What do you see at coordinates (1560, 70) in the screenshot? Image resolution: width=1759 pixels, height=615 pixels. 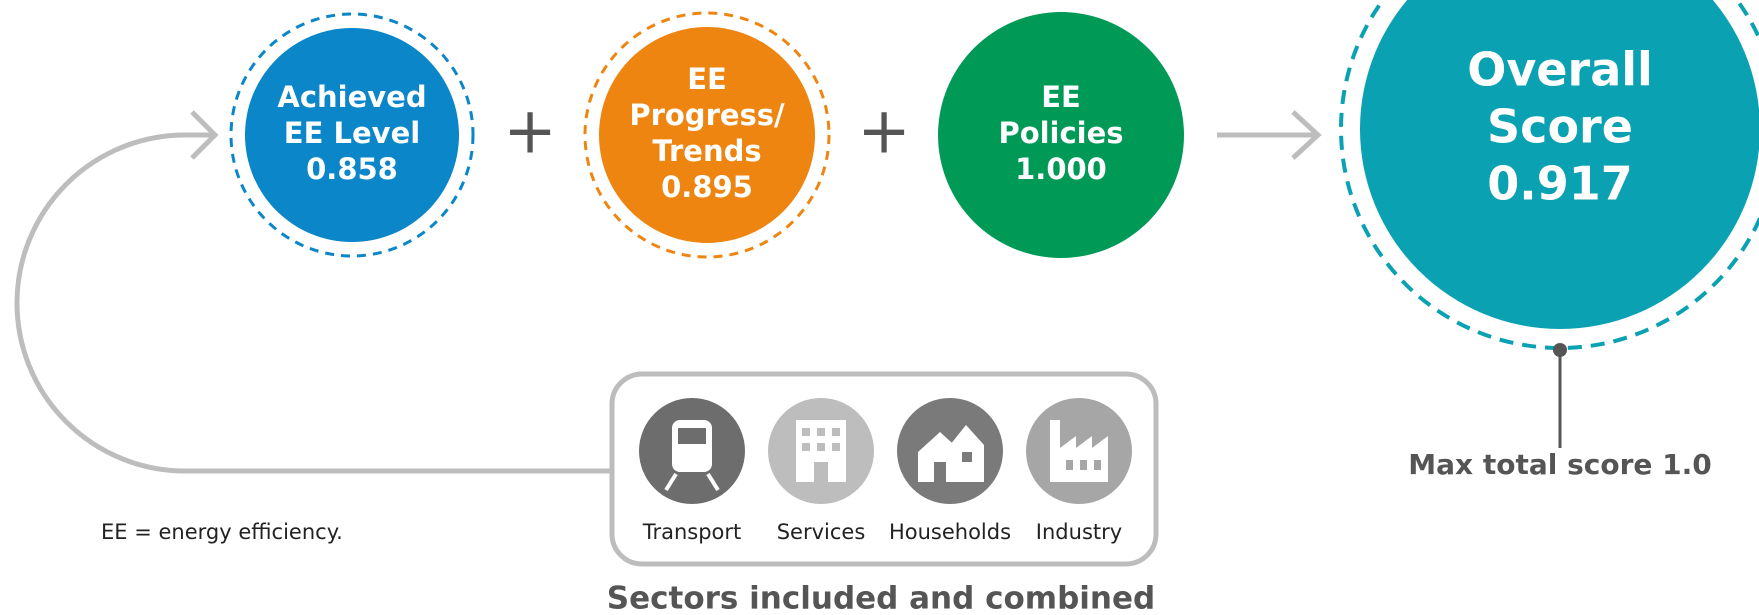 I see `overall-label: Overall` at bounding box center [1560, 70].